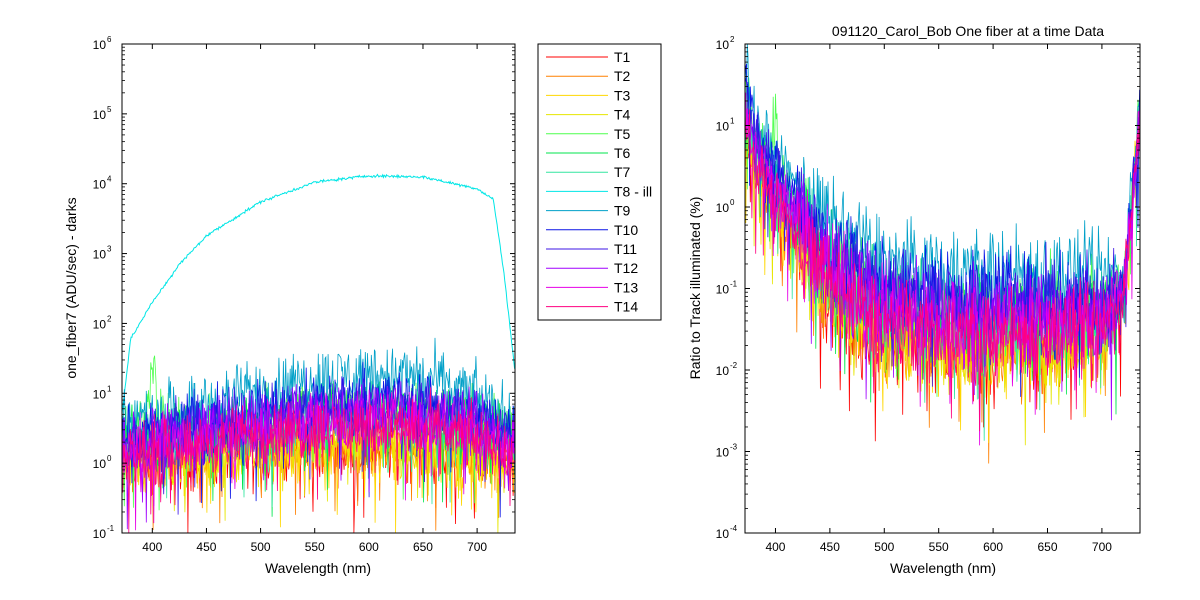 This screenshot has width=1200, height=600. I want to click on series-line-t8-ill, so click(318, 294).